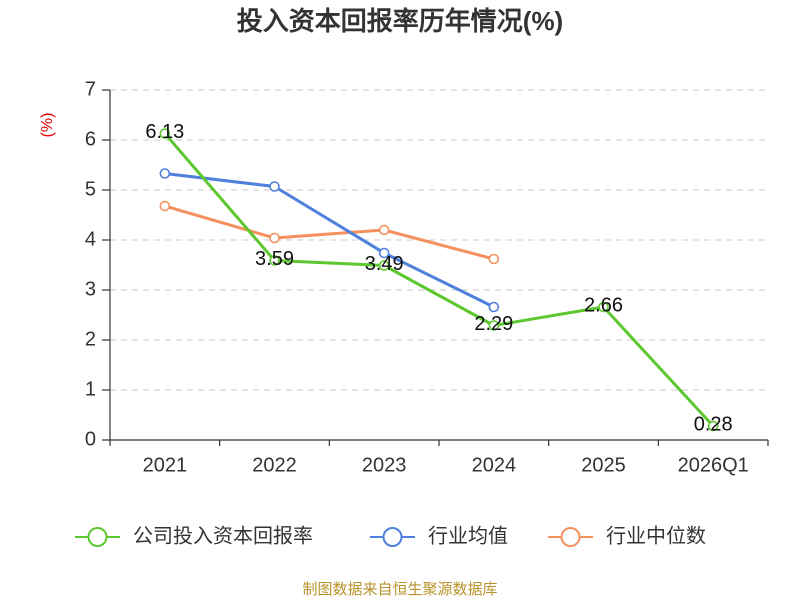 The width and height of the screenshot is (800, 600). I want to click on y-tick-label: 1, so click(90, 389).